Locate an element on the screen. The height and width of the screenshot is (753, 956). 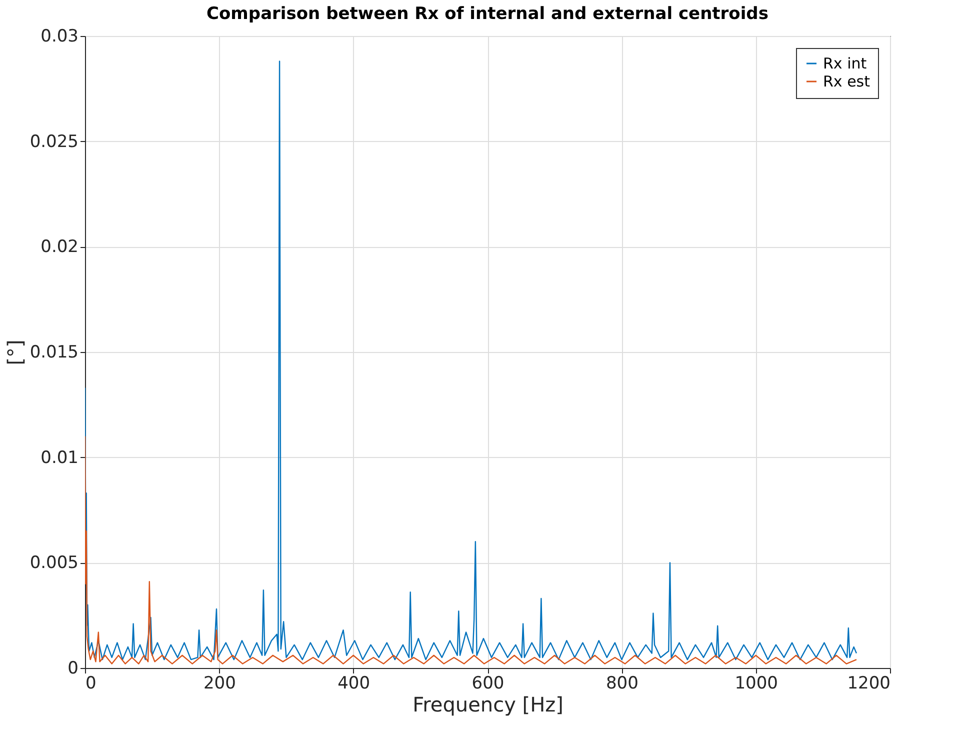
legend-label: Rx int is located at coordinates (845, 63).